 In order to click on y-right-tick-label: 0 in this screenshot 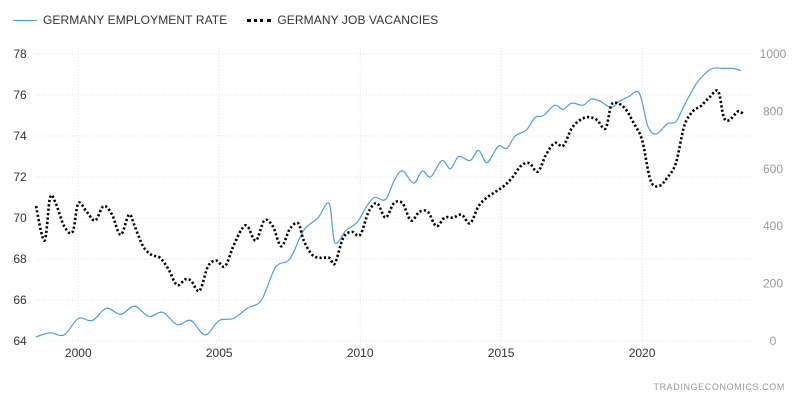, I will do `click(773, 341)`.